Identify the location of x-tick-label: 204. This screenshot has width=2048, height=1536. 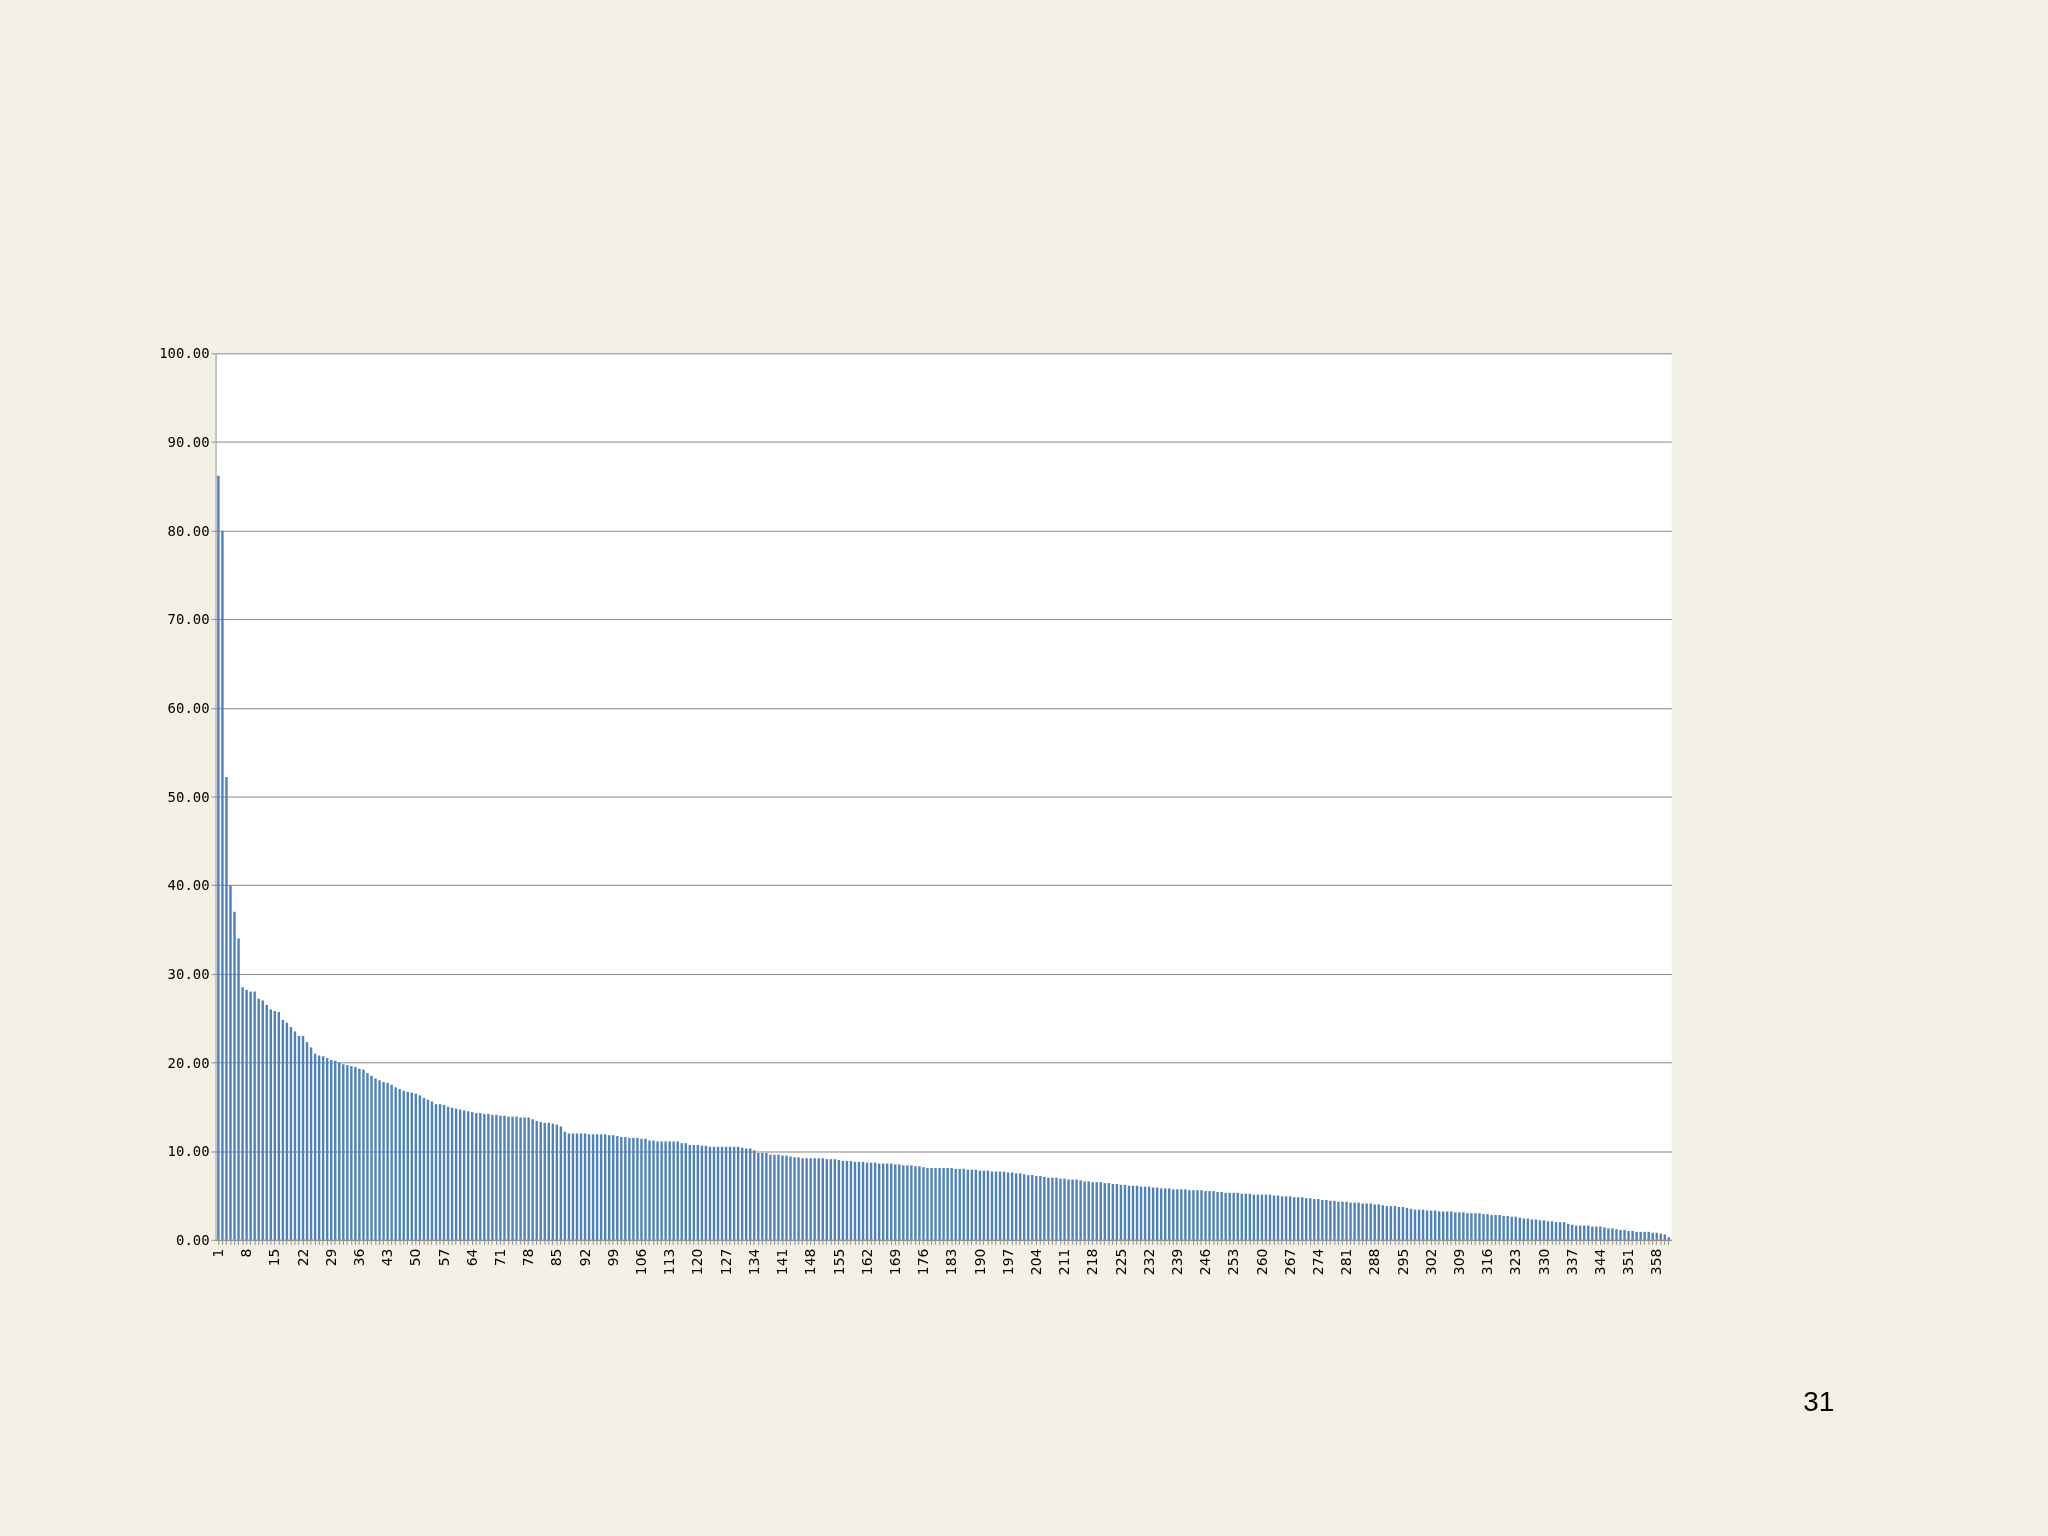
(1035, 1262).